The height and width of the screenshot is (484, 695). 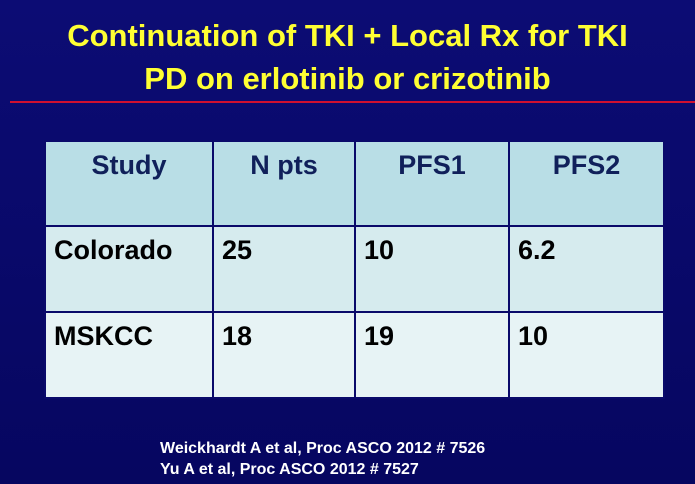 What do you see at coordinates (347, 35) in the screenshot?
I see `title-line: Continuation of TKI + Local Rx for TKI` at bounding box center [347, 35].